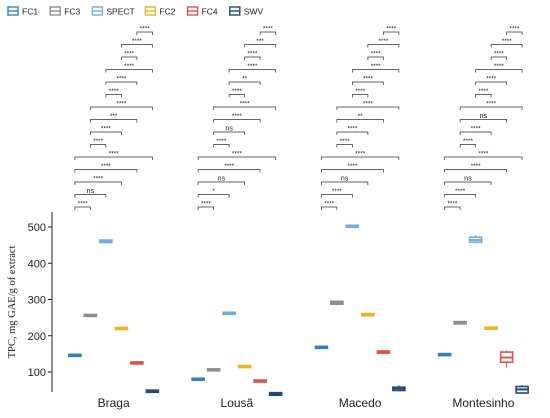 This screenshot has width=550, height=418. Describe the element at coordinates (37, 228) in the screenshot. I see `y-tick-label: 500` at that location.